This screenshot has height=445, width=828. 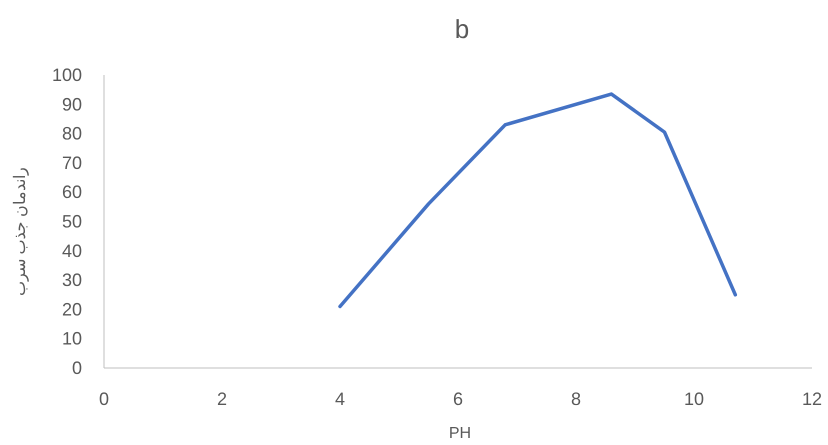 What do you see at coordinates (72, 280) in the screenshot?
I see `y-tick-label: 30` at bounding box center [72, 280].